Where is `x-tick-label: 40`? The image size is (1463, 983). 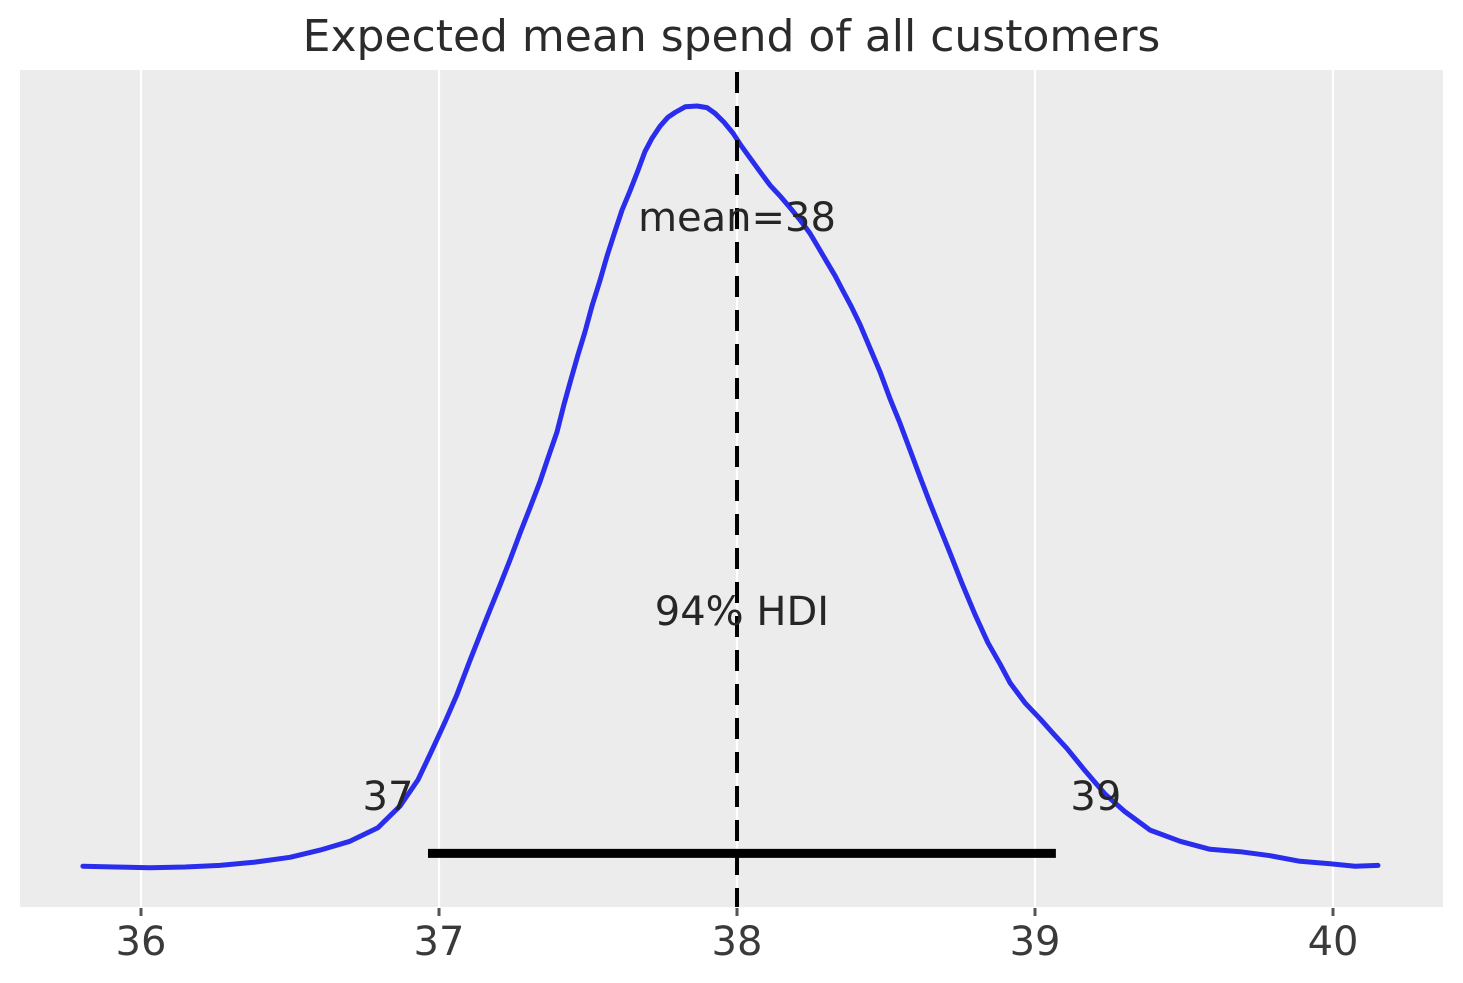
x-tick-label: 40 is located at coordinates (1333, 942).